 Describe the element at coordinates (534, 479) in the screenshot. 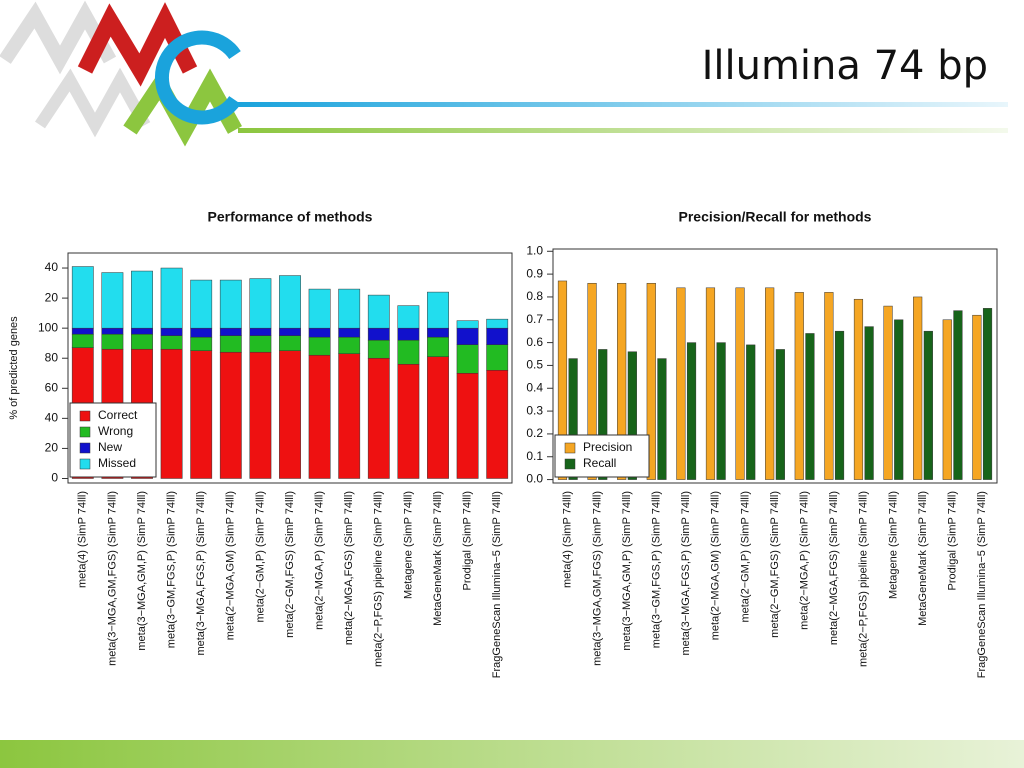

I see `y-tick-label: 0.0` at that location.